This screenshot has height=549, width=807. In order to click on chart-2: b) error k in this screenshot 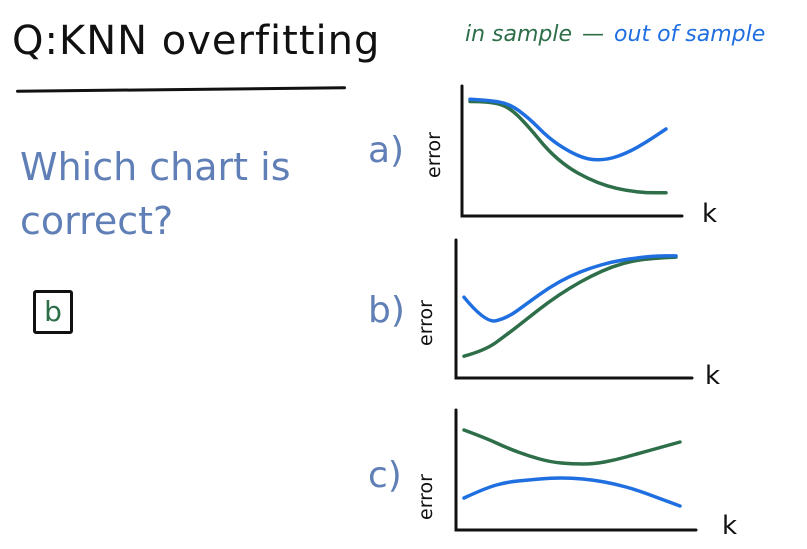, I will do `click(544, 314)`.